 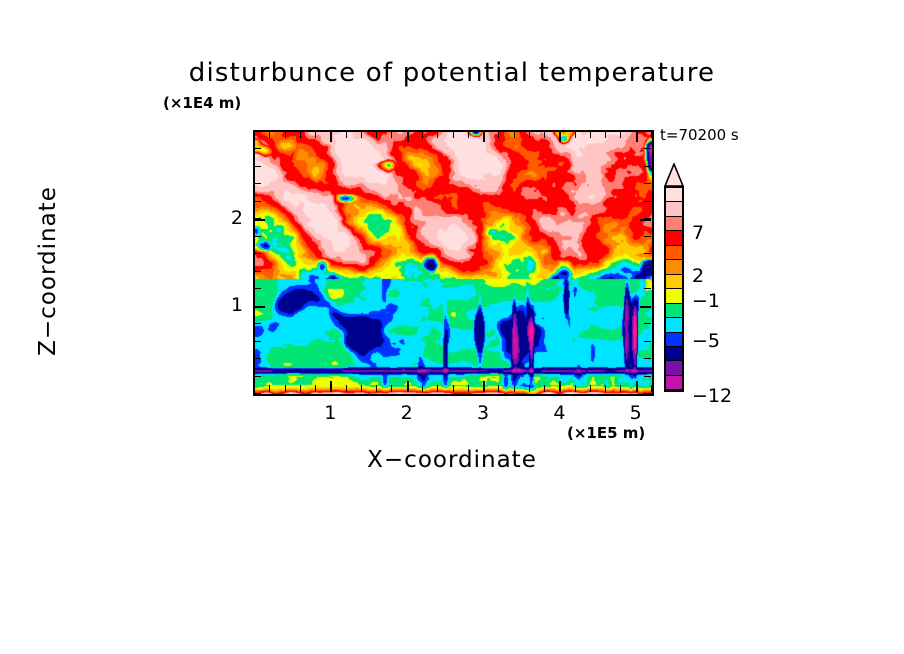 What do you see at coordinates (606, 433) in the screenshot?
I see `x-axis-unit-label: (×1E5 m)` at bounding box center [606, 433].